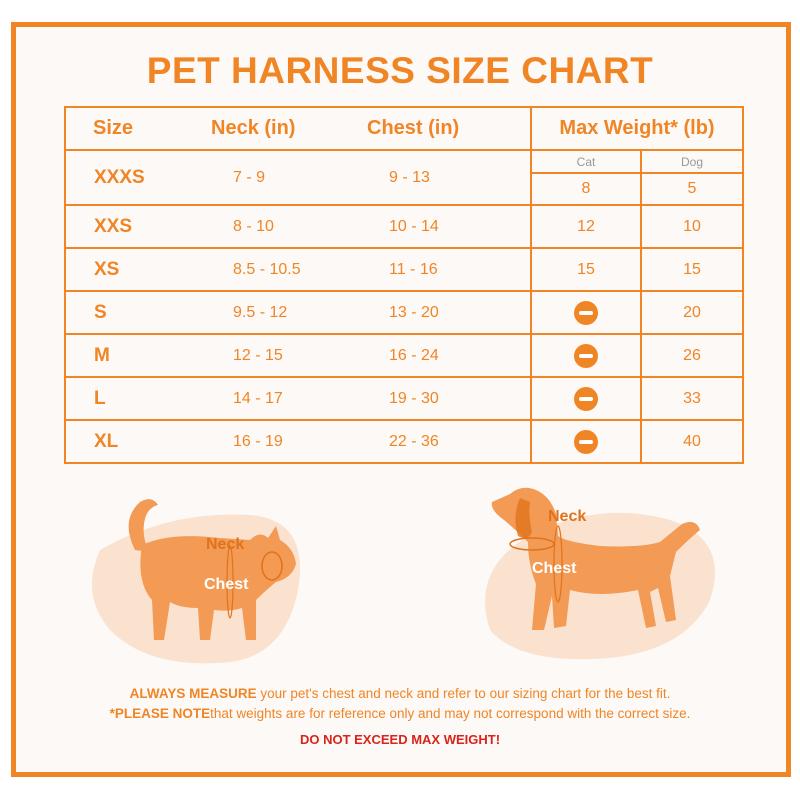 This screenshot has width=800, height=800. What do you see at coordinates (692, 355) in the screenshot?
I see `dog-weight-cell: 26` at bounding box center [692, 355].